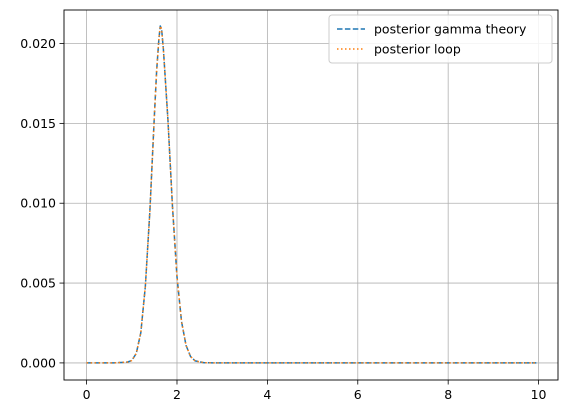 The image size is (565, 413). Describe the element at coordinates (177, 394) in the screenshot. I see `x-tick-label: 2` at that location.